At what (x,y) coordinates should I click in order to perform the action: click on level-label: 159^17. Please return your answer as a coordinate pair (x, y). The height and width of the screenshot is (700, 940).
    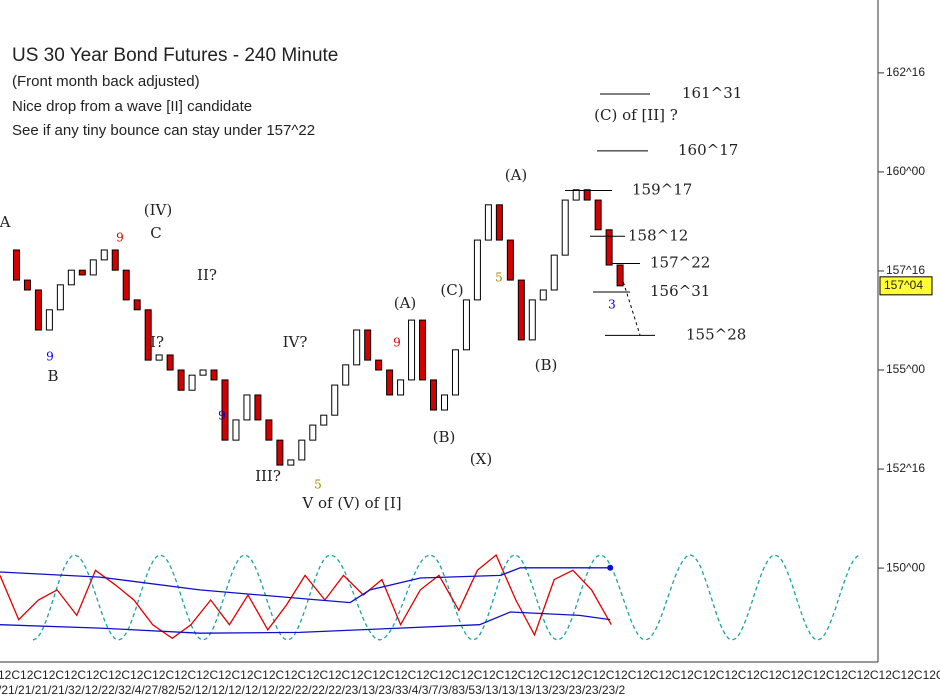
    Looking at the image, I should click on (662, 190).